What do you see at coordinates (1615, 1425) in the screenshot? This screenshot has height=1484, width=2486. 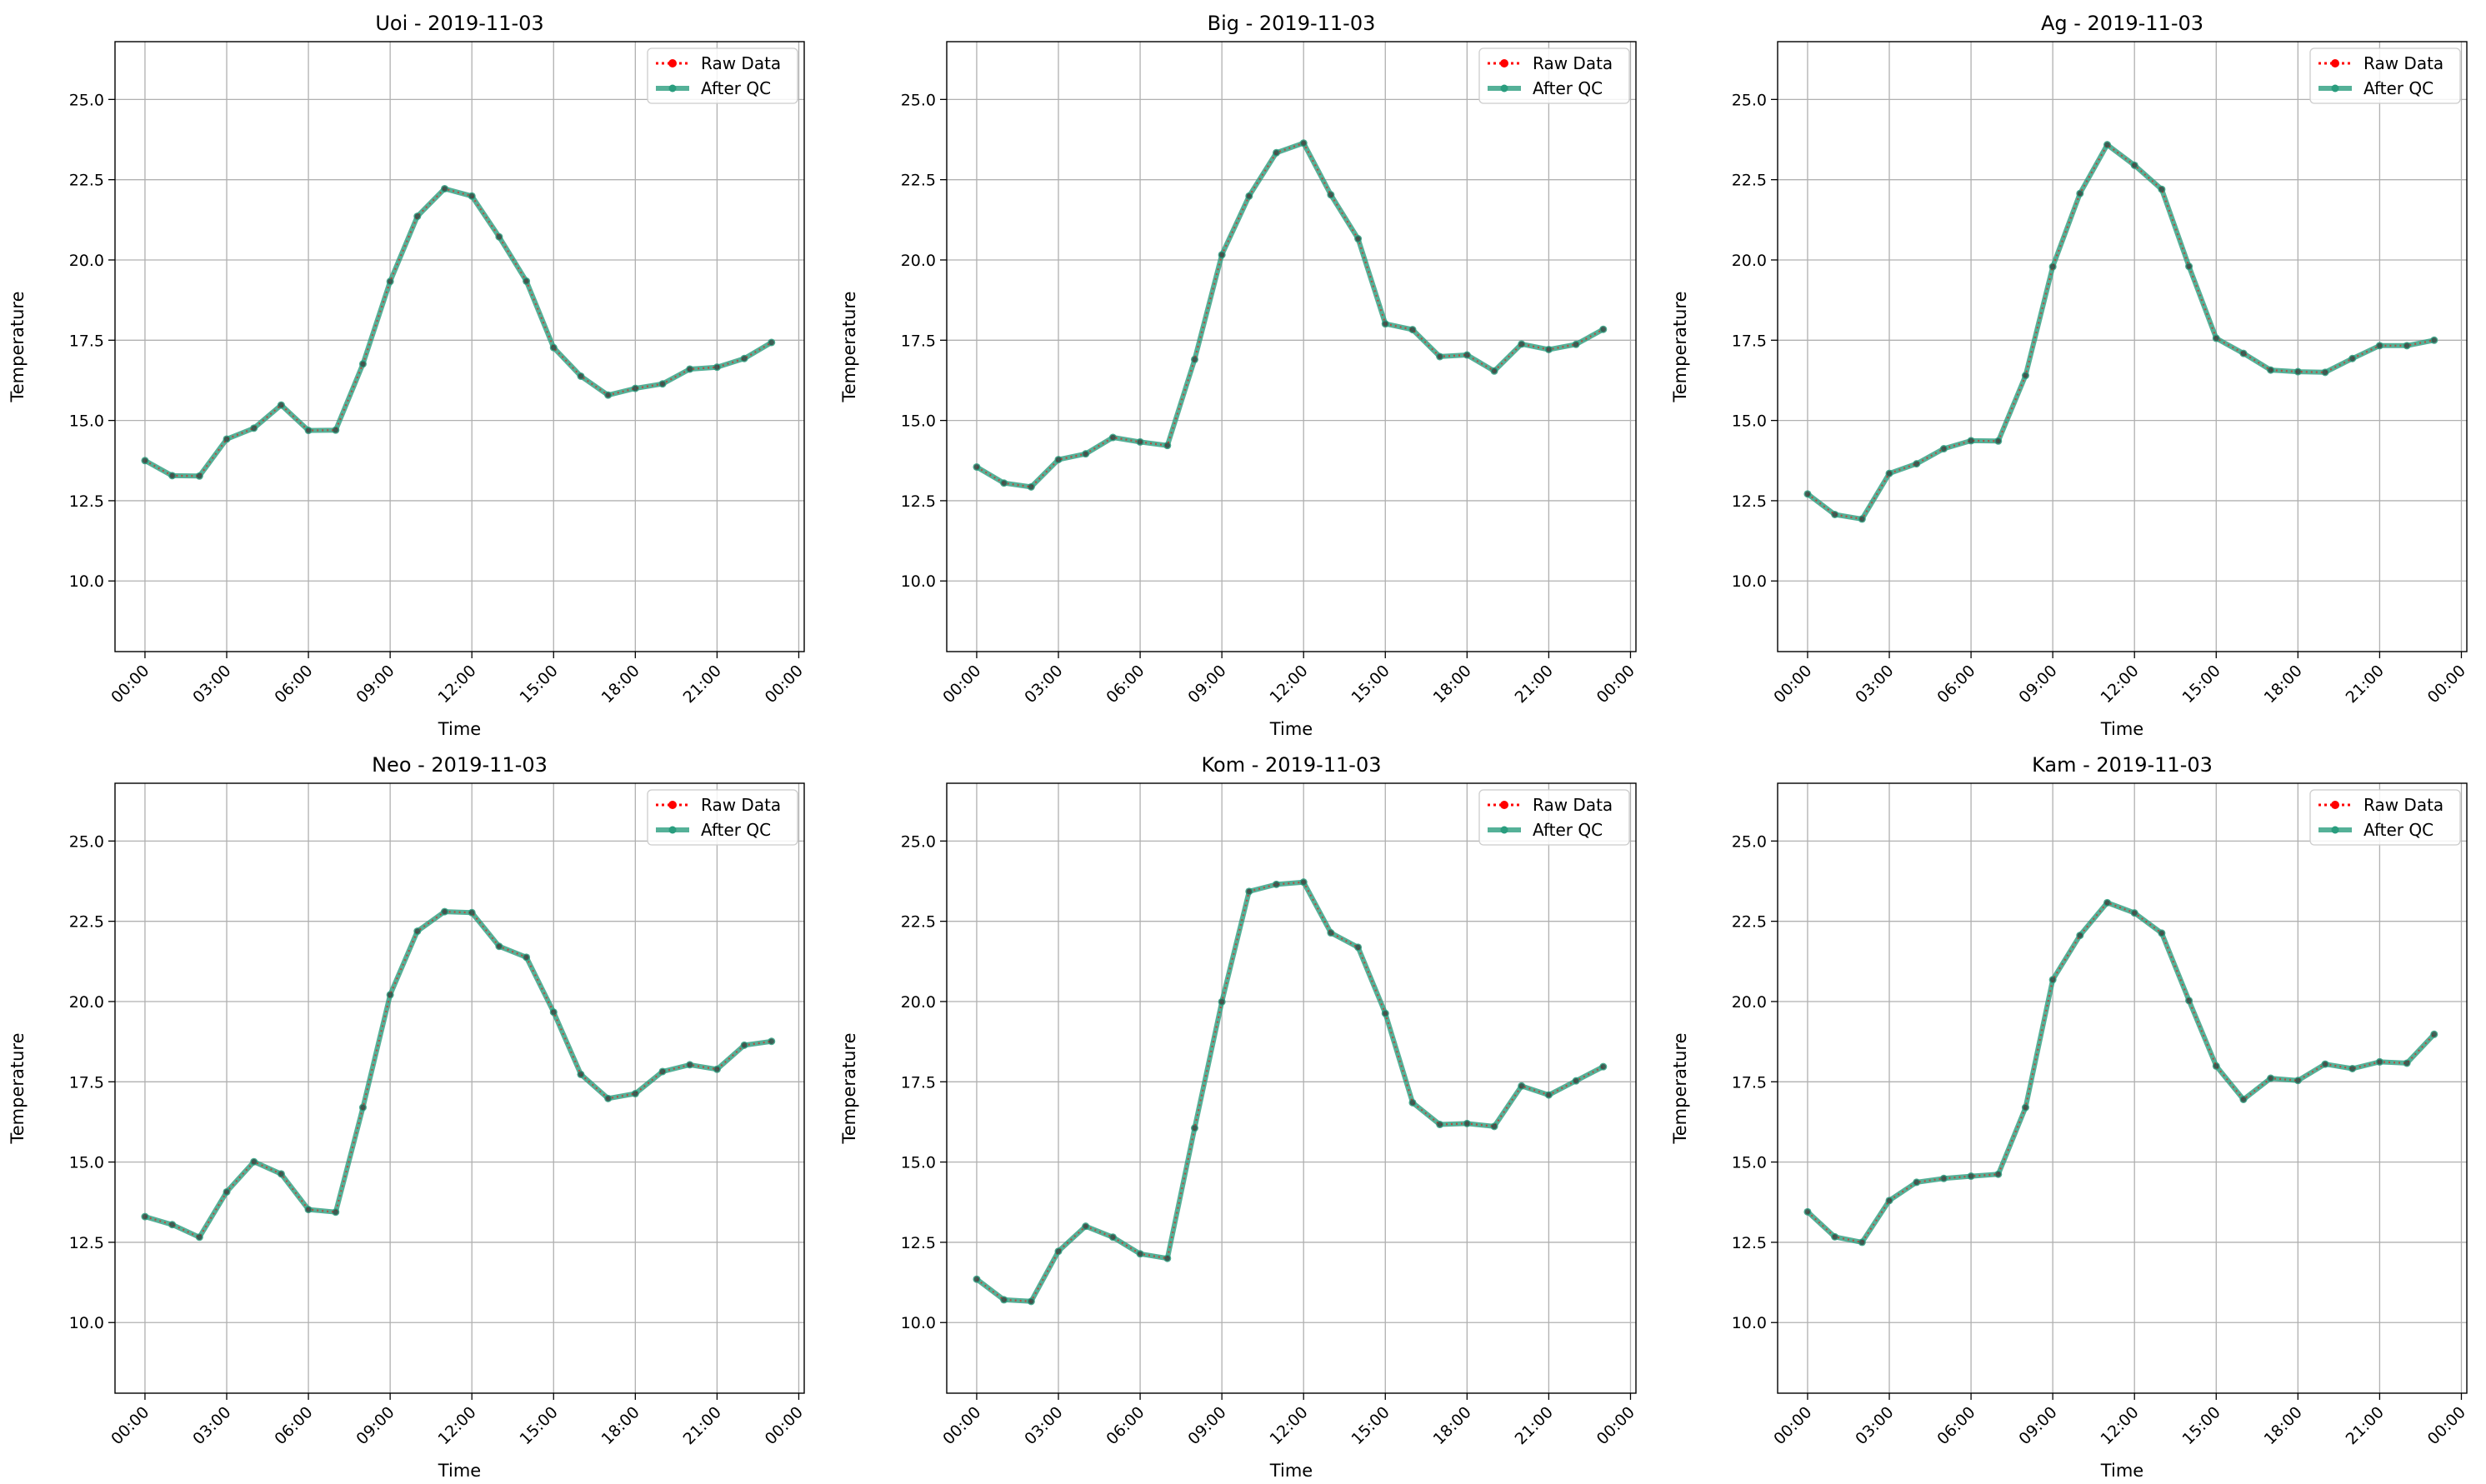 I see `x-tick-label: 00:00` at bounding box center [1615, 1425].